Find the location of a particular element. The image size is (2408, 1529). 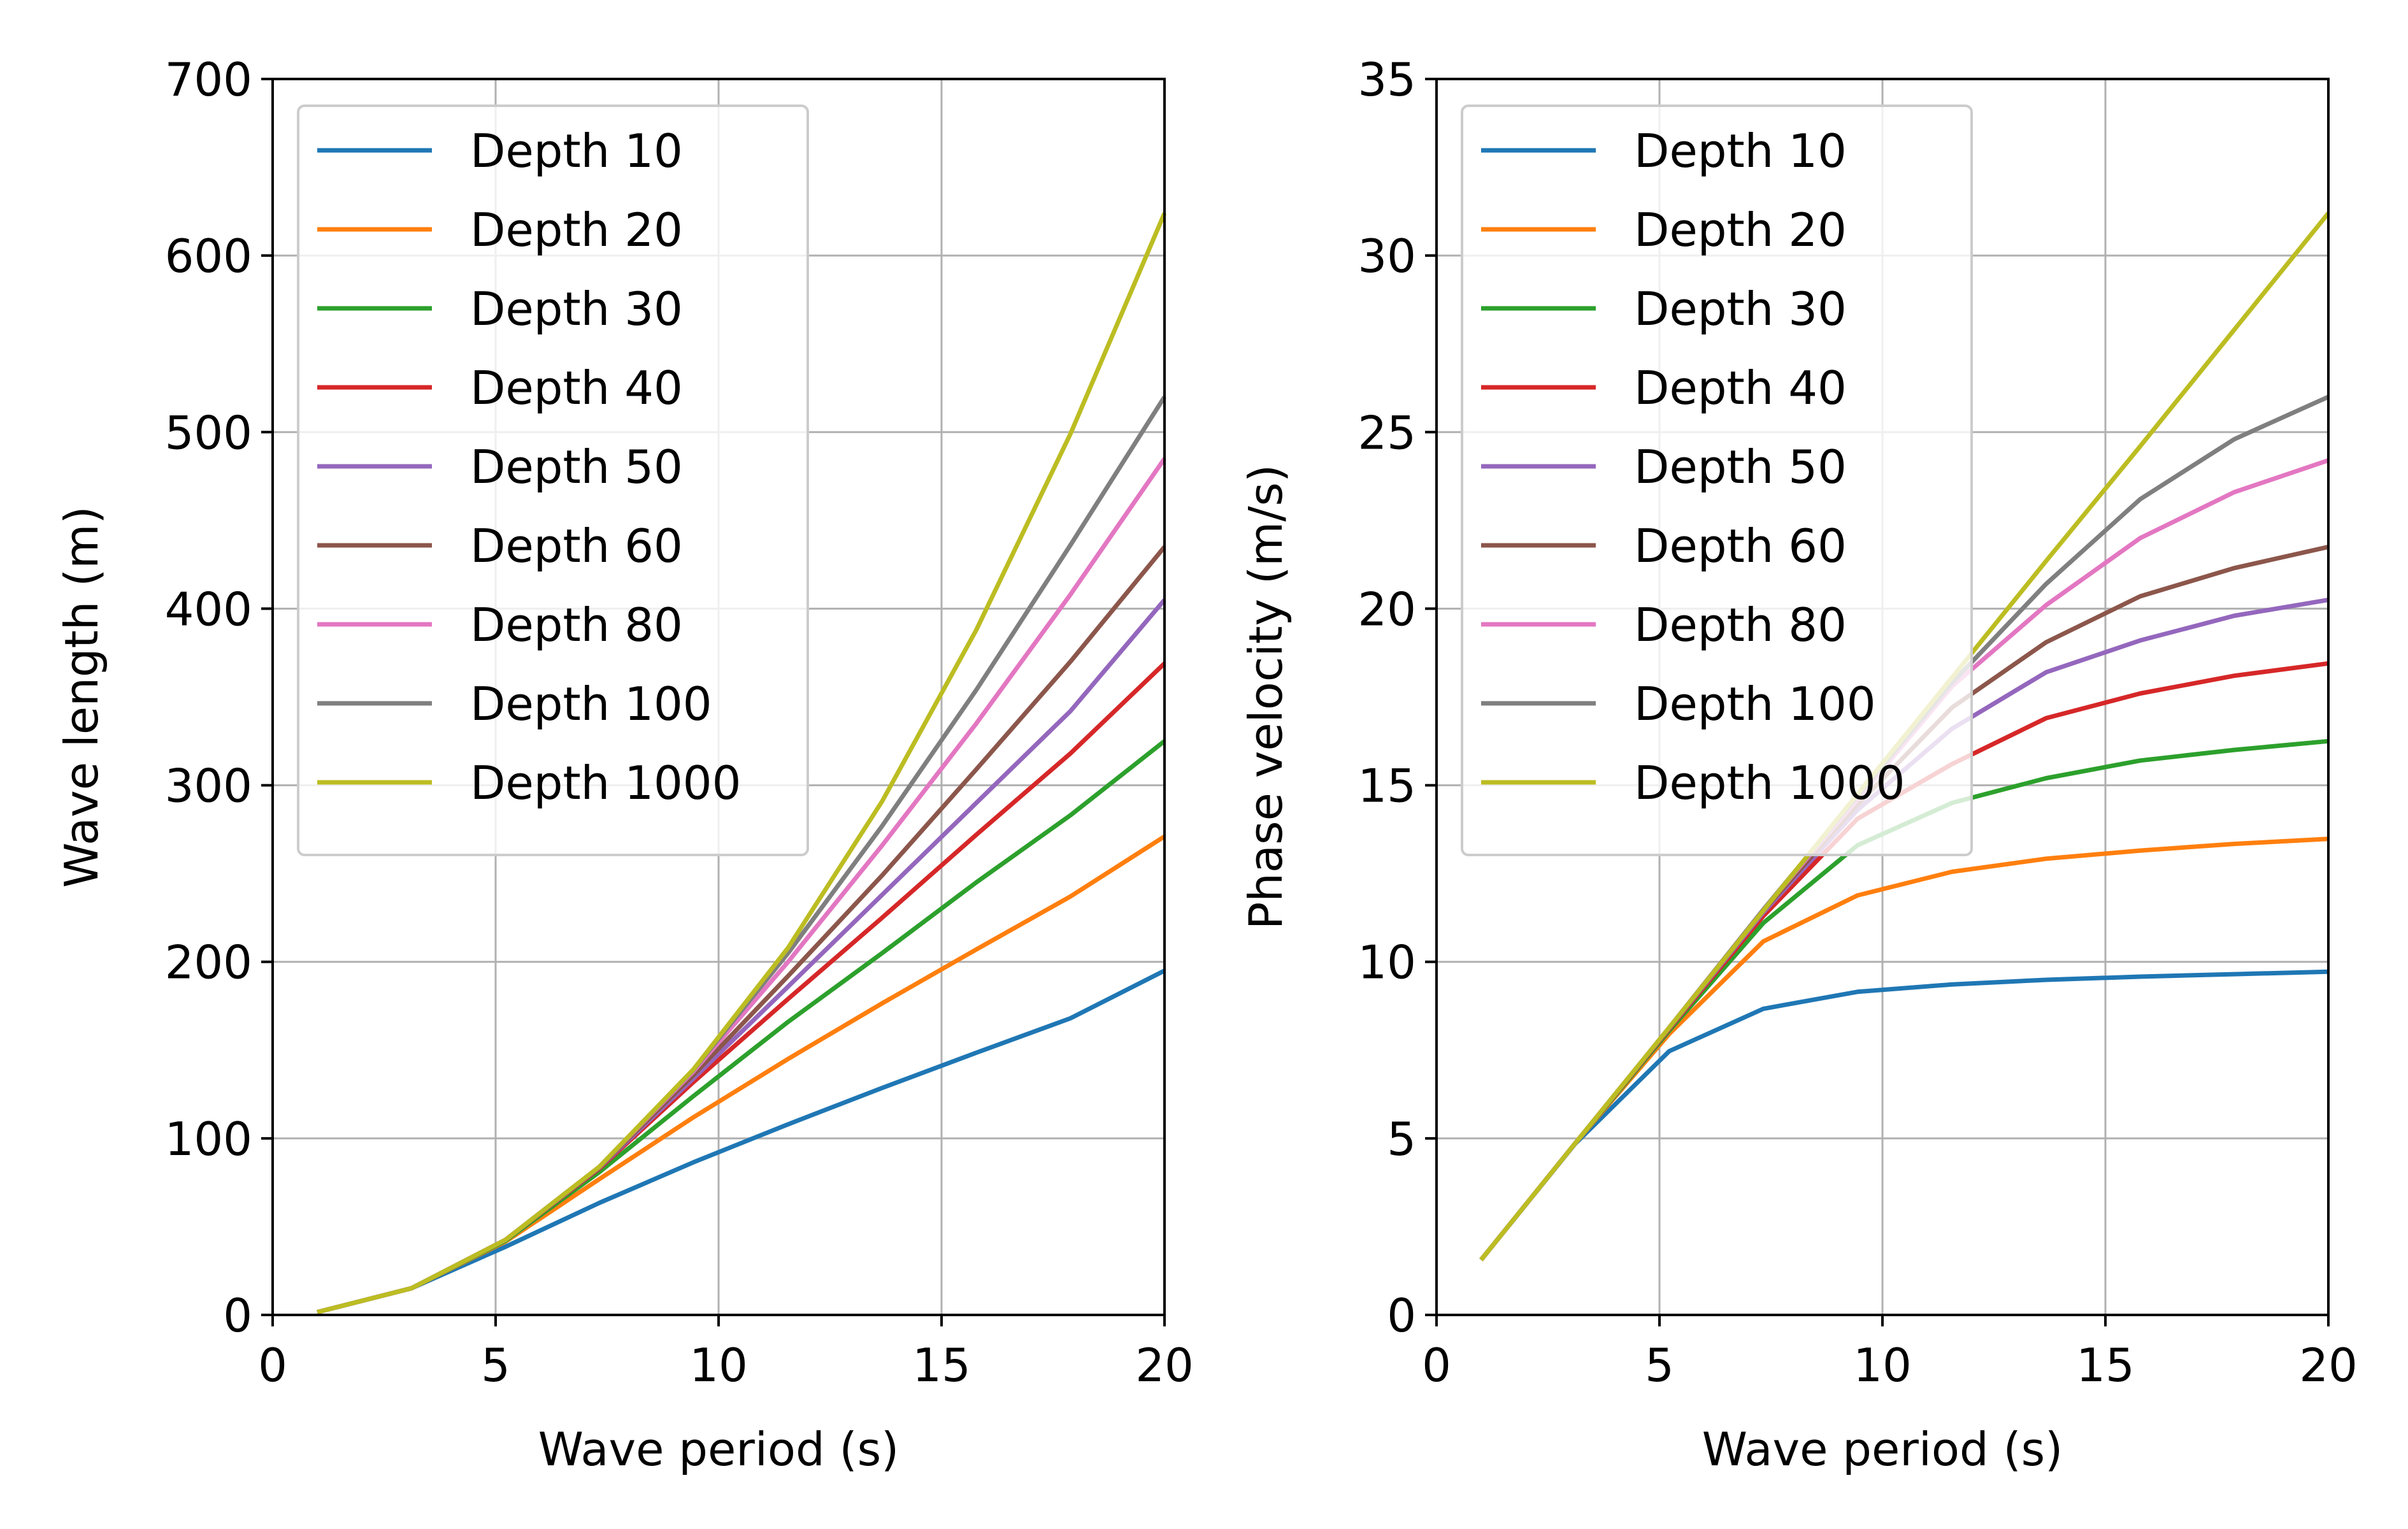

y-tick-label: 20 is located at coordinates (1387, 609).